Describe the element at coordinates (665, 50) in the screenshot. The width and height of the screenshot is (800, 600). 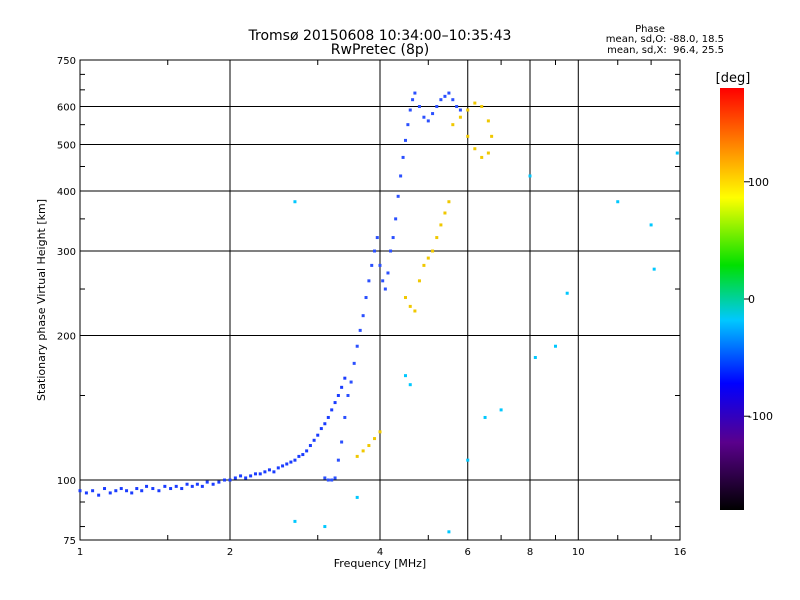
I see `phase-stats-x: mean, sd,X: 96.4, 25.5` at that location.